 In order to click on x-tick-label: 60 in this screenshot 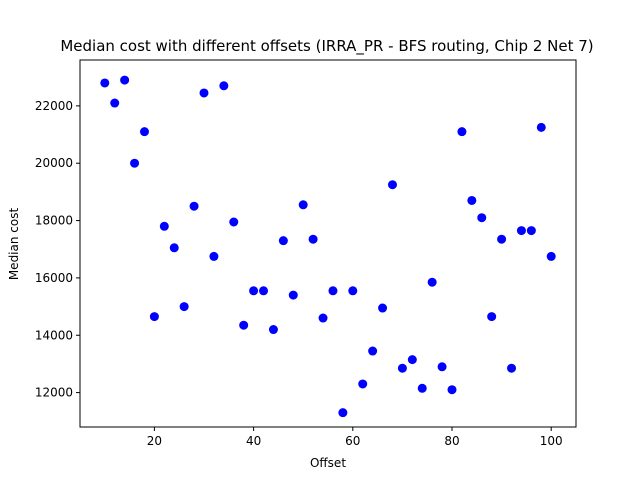, I will do `click(352, 441)`.